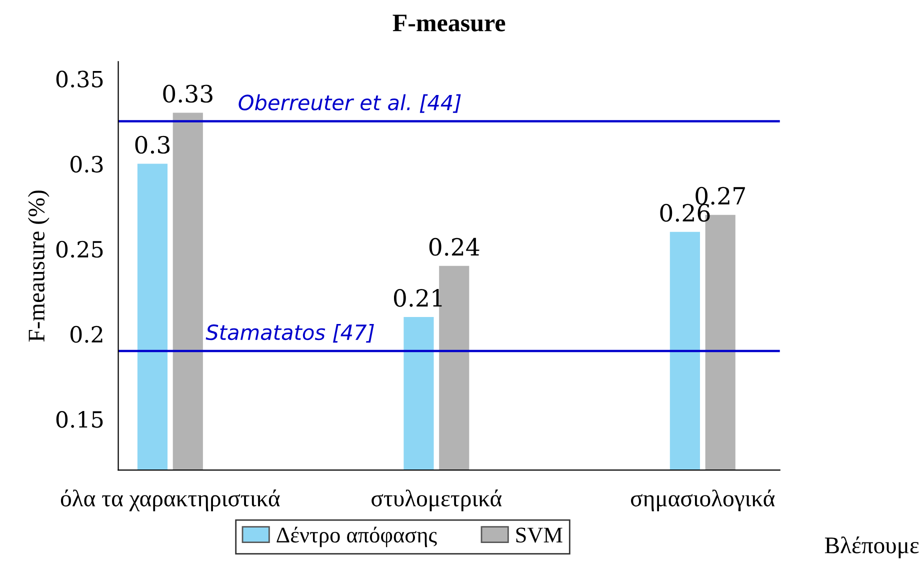 This screenshot has width=924, height=561. Describe the element at coordinates (703, 501) in the screenshot. I see `x-tick-label: σημασιολογικά` at that location.